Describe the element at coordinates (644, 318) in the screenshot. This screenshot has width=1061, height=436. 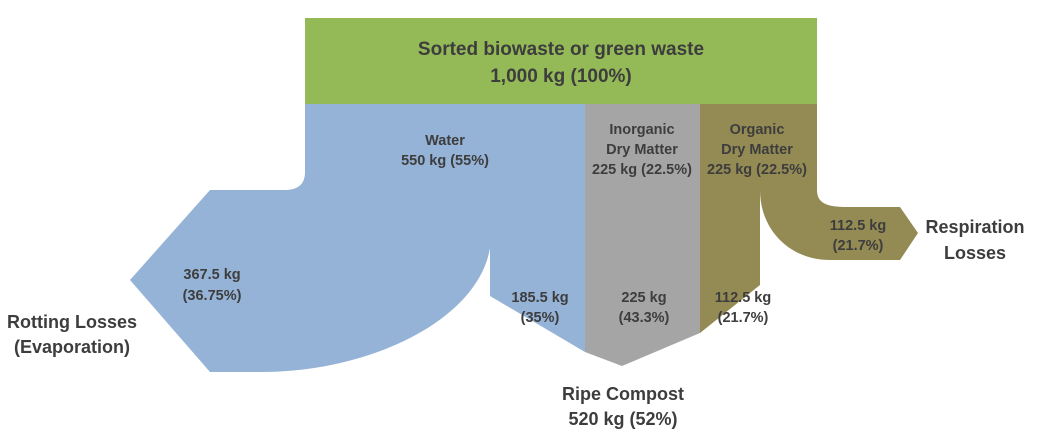
I see `inorganic-compost-percent: (43.3%)` at that location.